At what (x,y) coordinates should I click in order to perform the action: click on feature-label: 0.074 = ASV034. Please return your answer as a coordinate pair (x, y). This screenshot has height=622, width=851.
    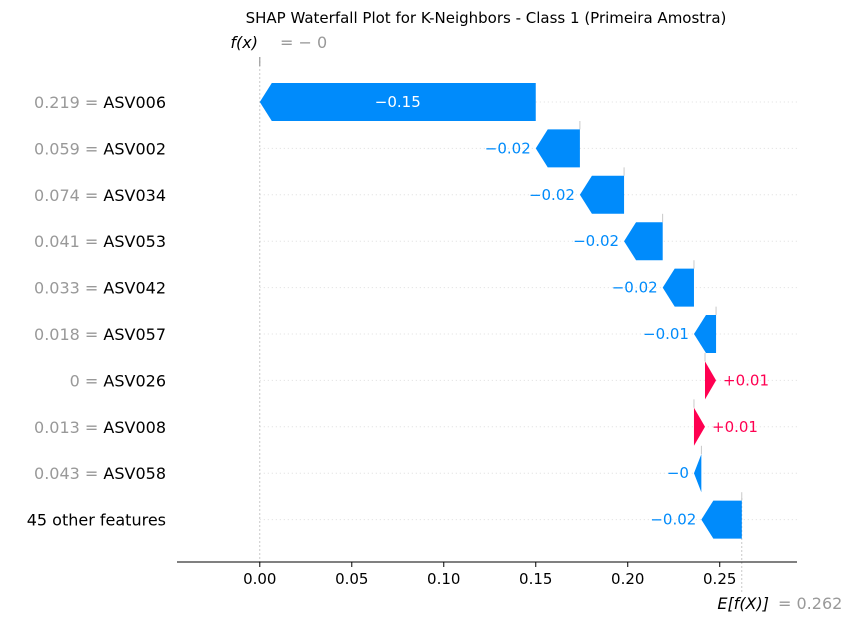
    Looking at the image, I should click on (100, 195).